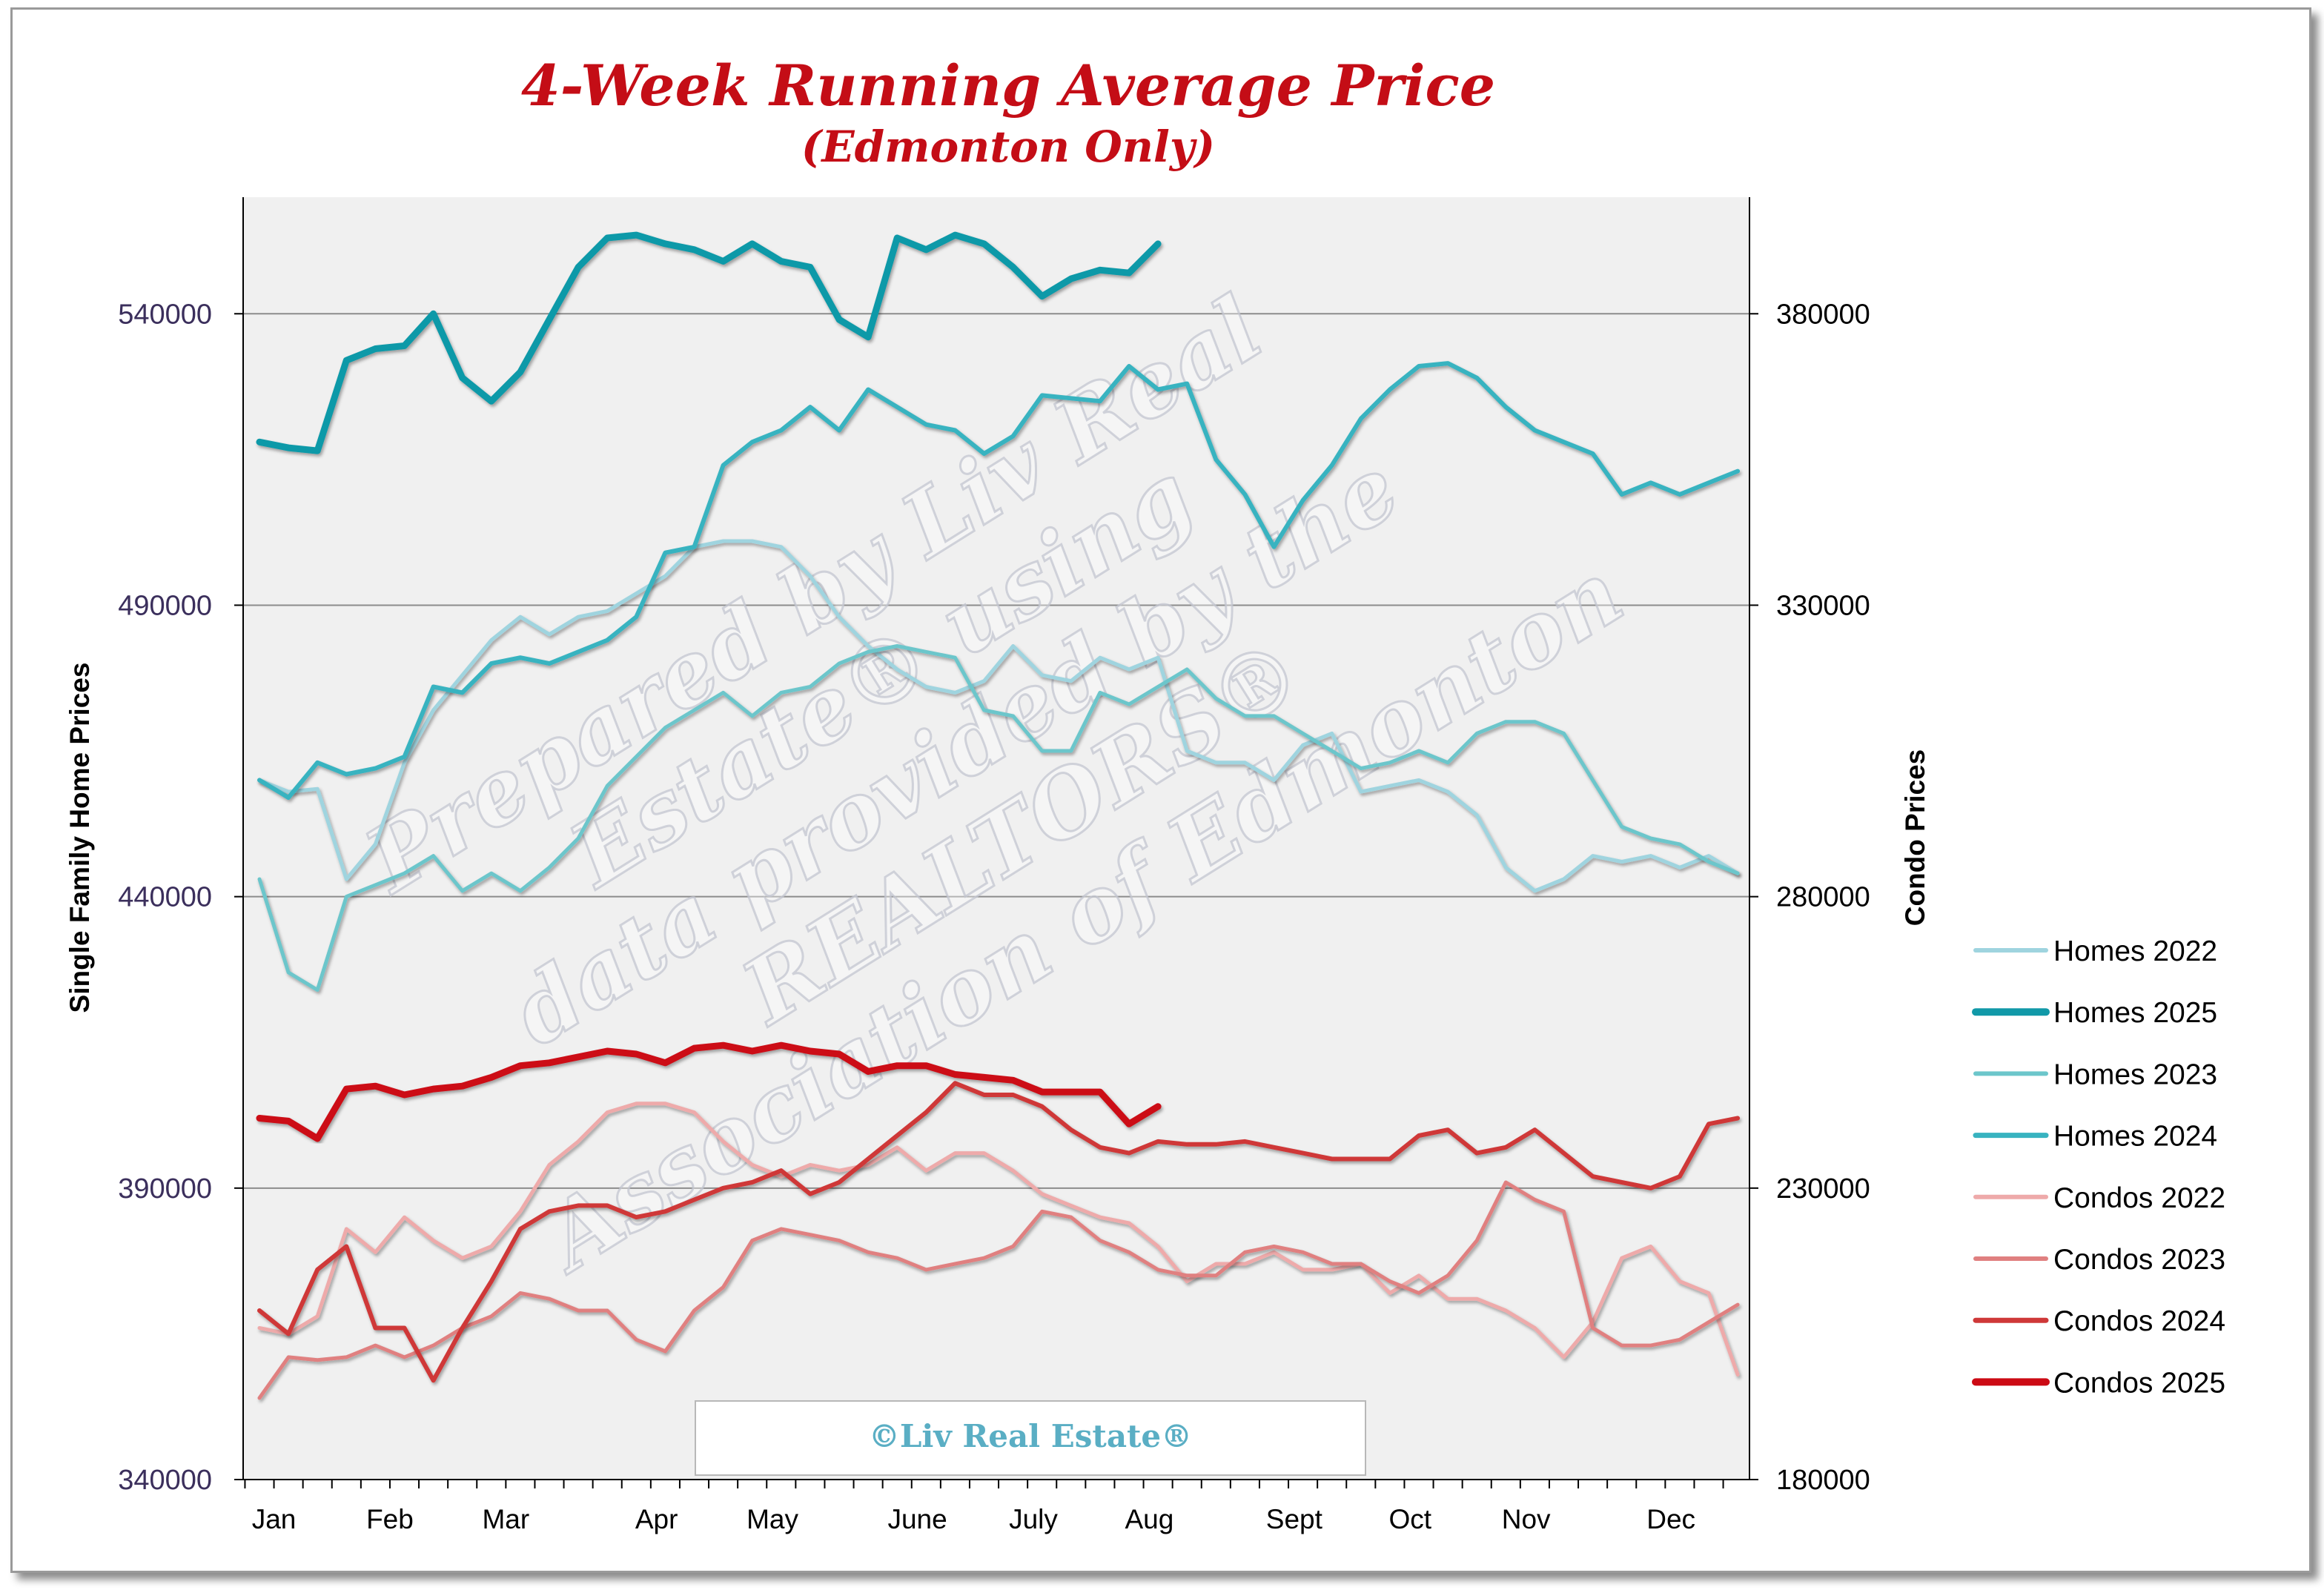  Describe the element at coordinates (79, 838) in the screenshot. I see `y-axis-left-title: Single Family Home Prices` at that location.